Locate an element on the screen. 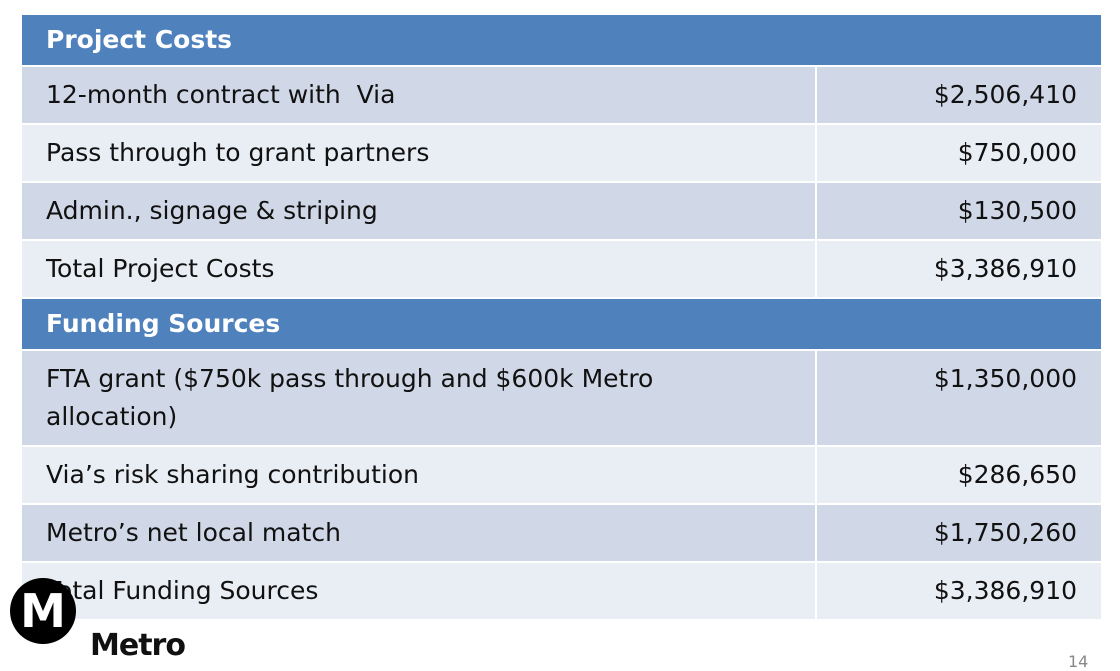 Image resolution: width=1120 pixels, height=671 pixels. table-row: Total Project Costs $3,386,910 is located at coordinates (561, 269).